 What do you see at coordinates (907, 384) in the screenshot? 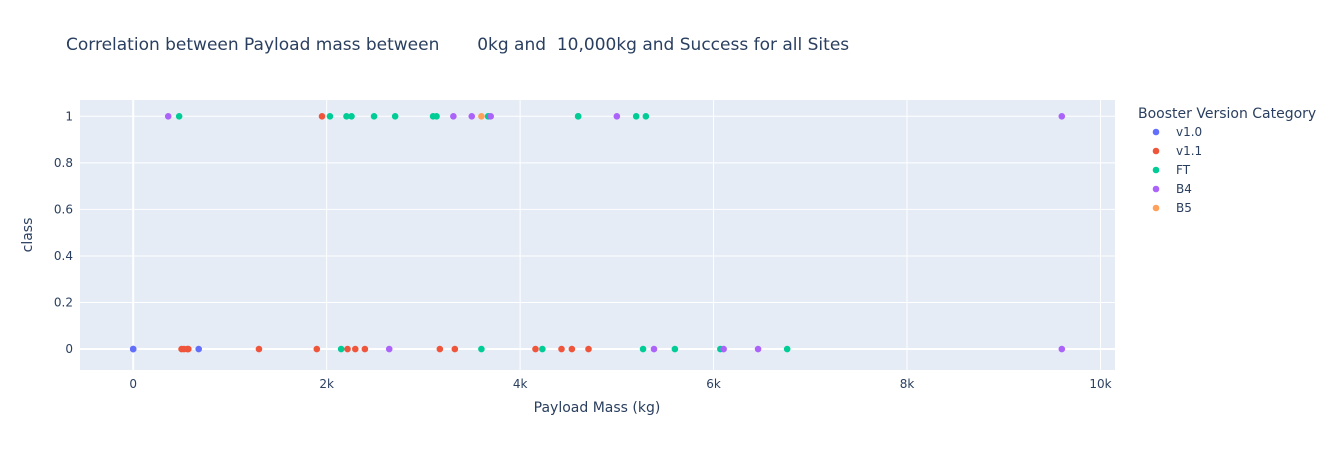
I see `x-tick-label: 8k` at bounding box center [907, 384].